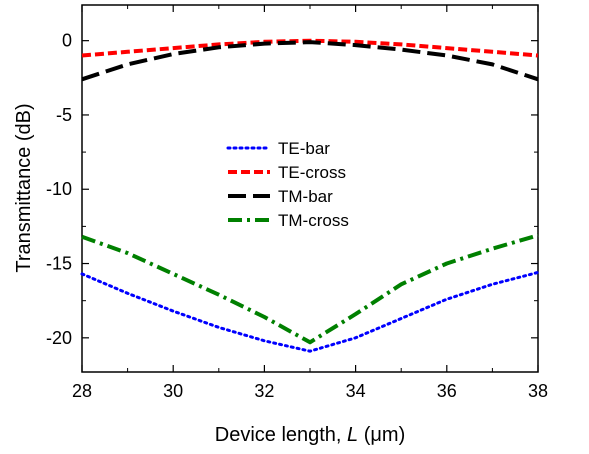 This screenshot has height=454, width=589. Describe the element at coordinates (313, 220) in the screenshot. I see `legend-label-tm-cross: TM-cross` at that location.